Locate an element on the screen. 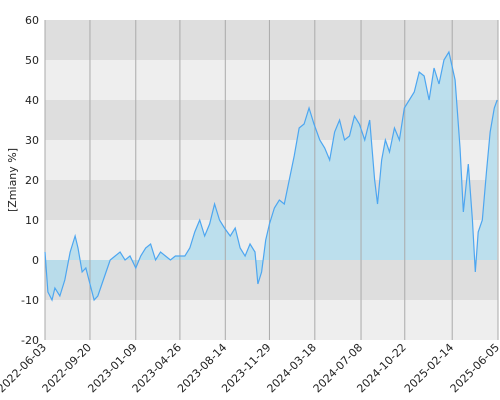 Image resolution: width=500 pixels, height=400 pixels. y-tick-label: 30 is located at coordinates (32, 140).